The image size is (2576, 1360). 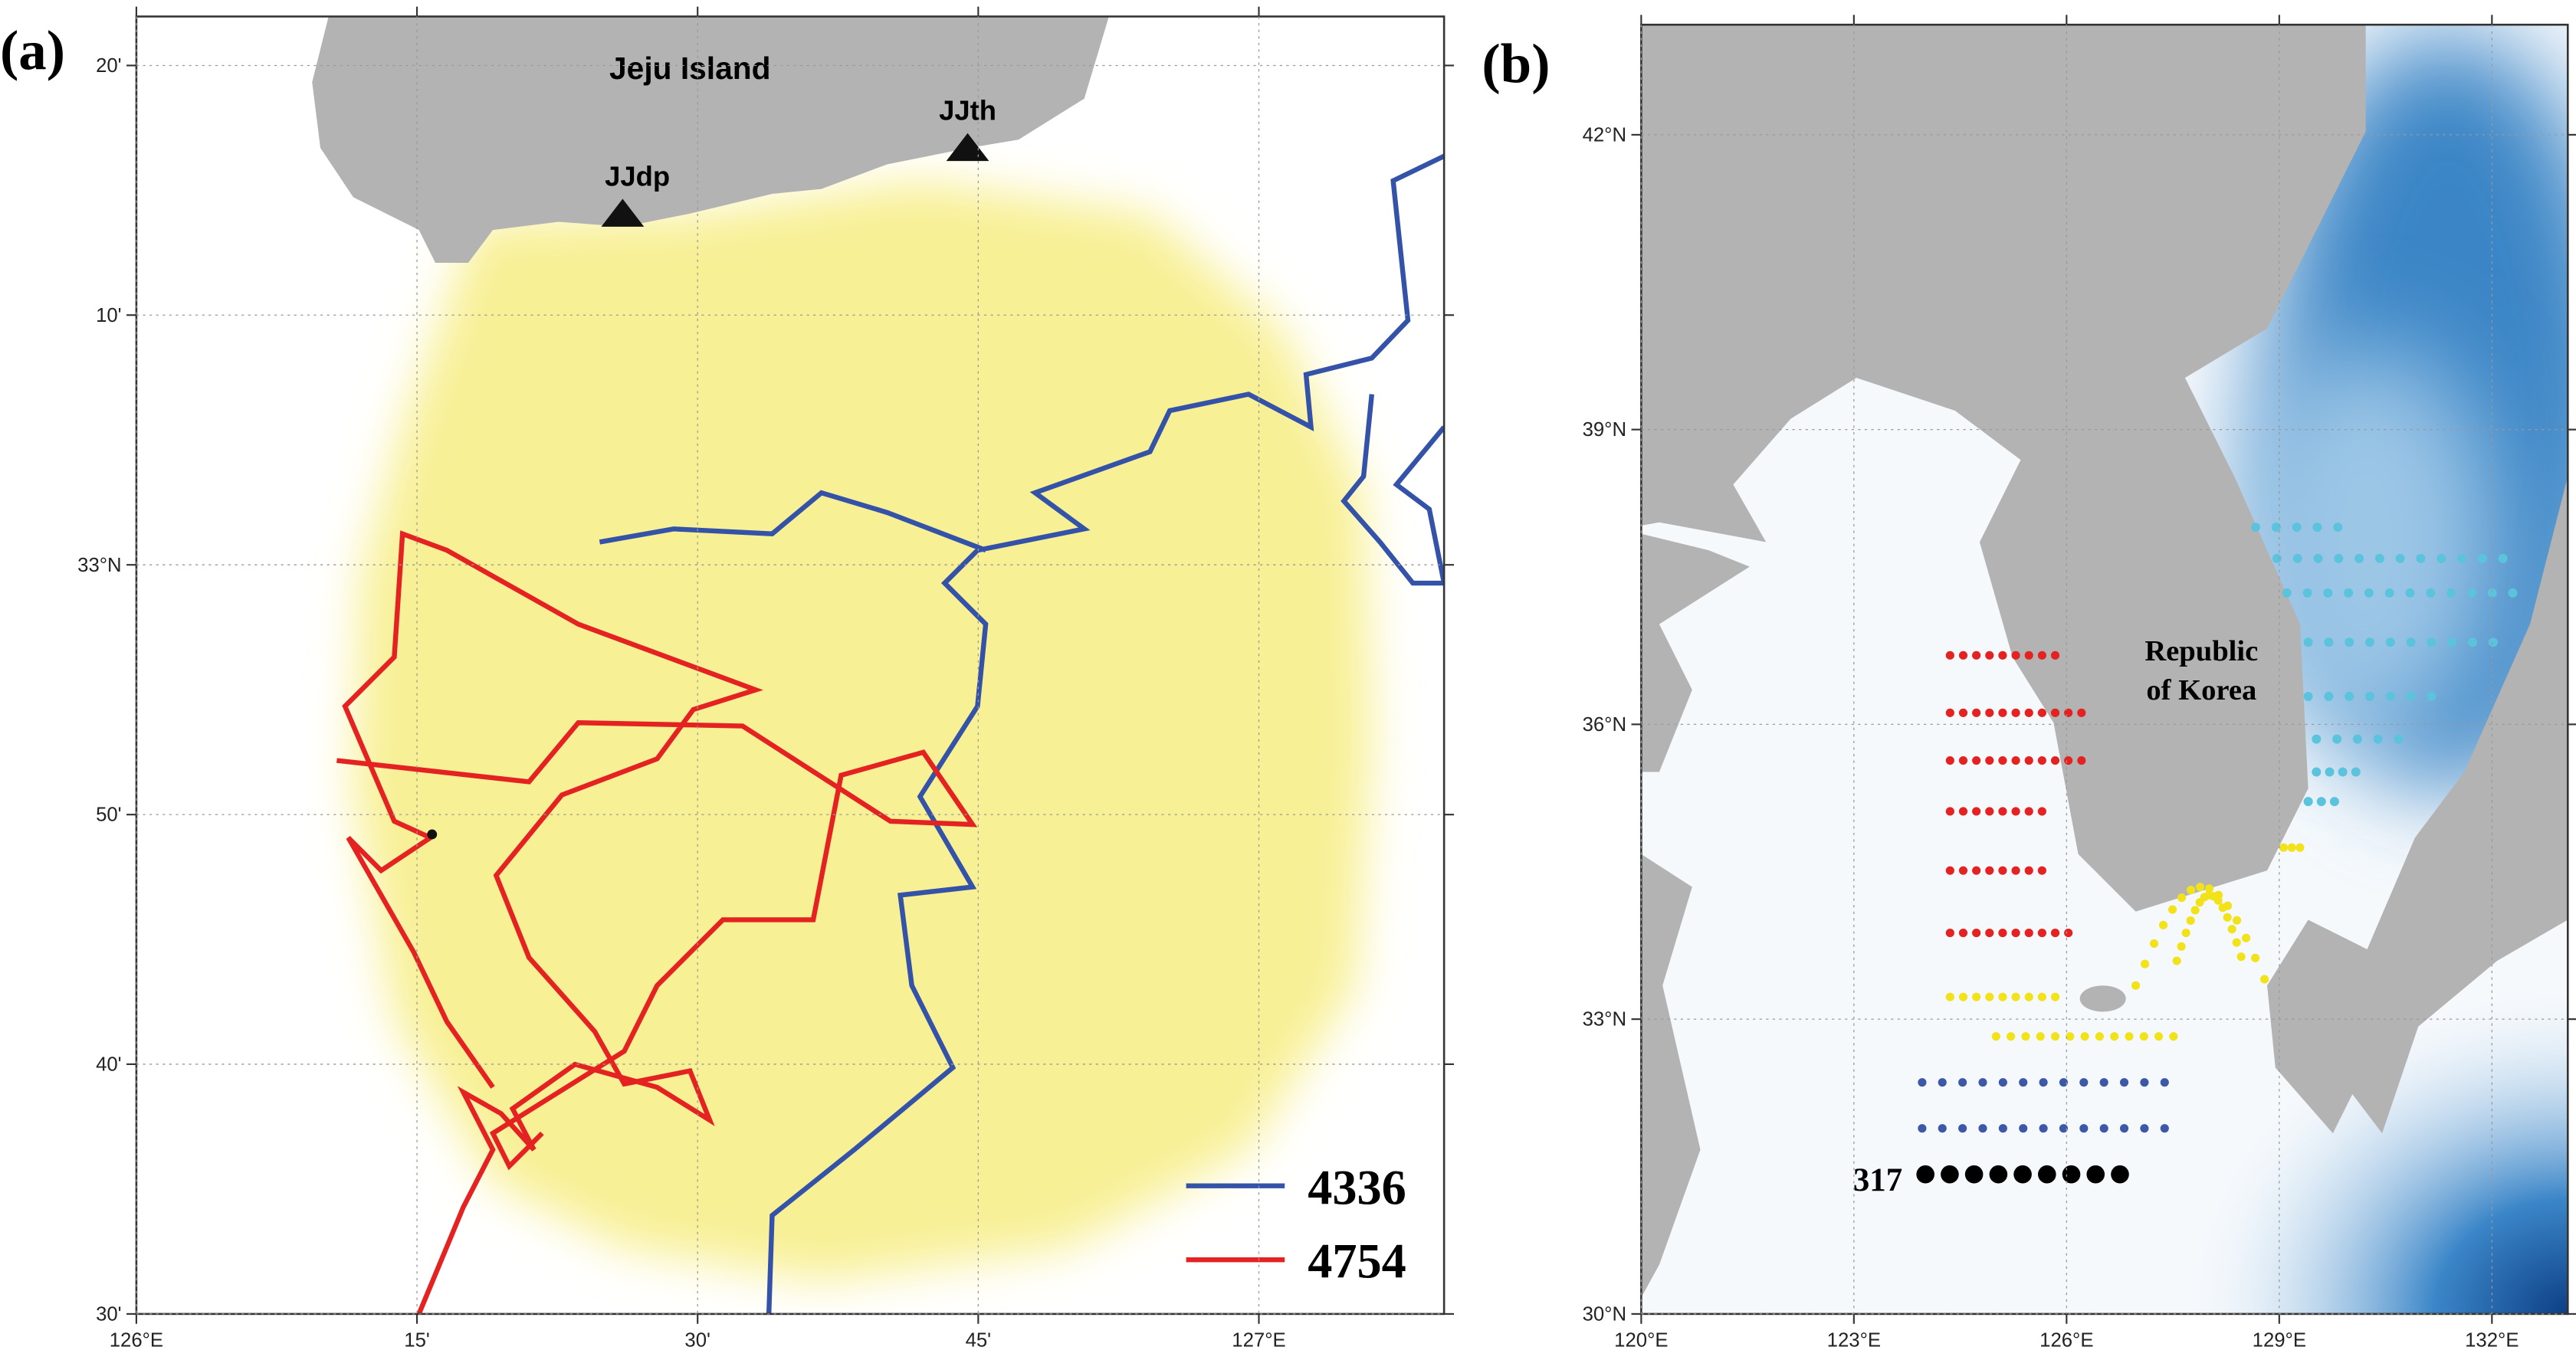 I want to click on x-tick-label: 120°E, so click(x=1641, y=1341).